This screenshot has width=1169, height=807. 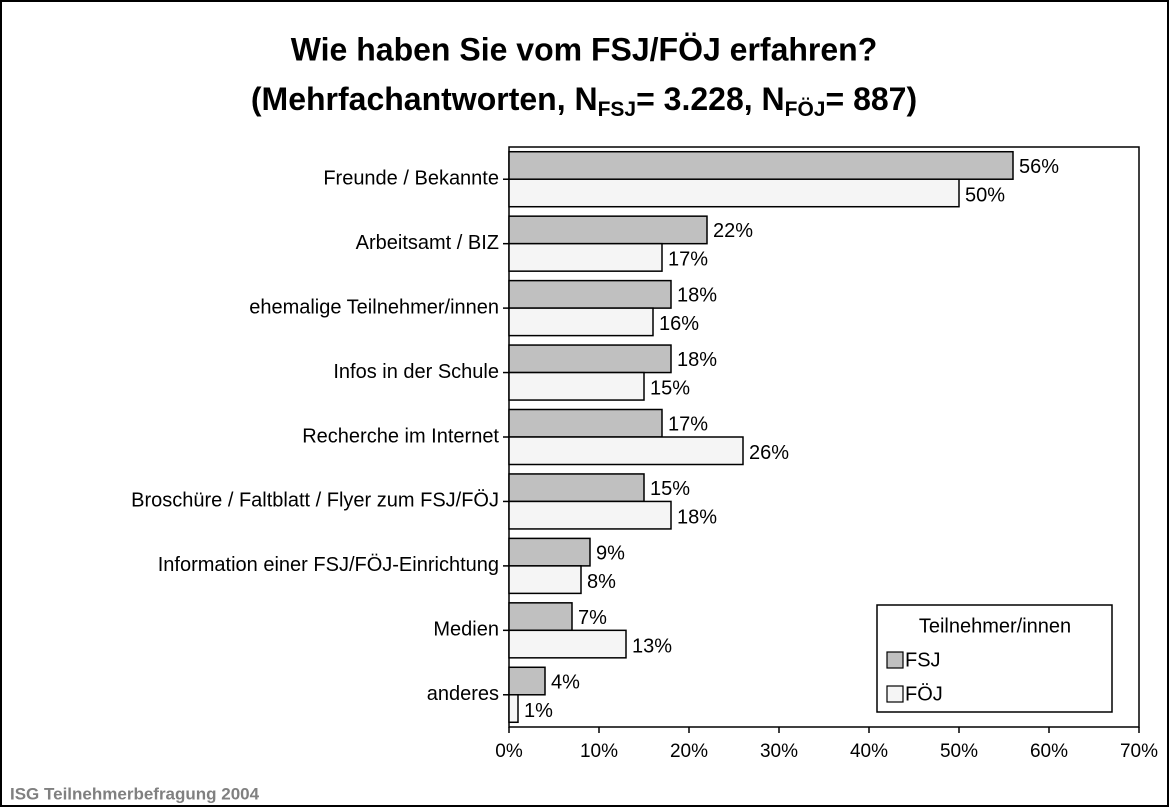 What do you see at coordinates (427, 243) in the screenshot?
I see `y-tick-label: Arbeitsamt / BIZ` at bounding box center [427, 243].